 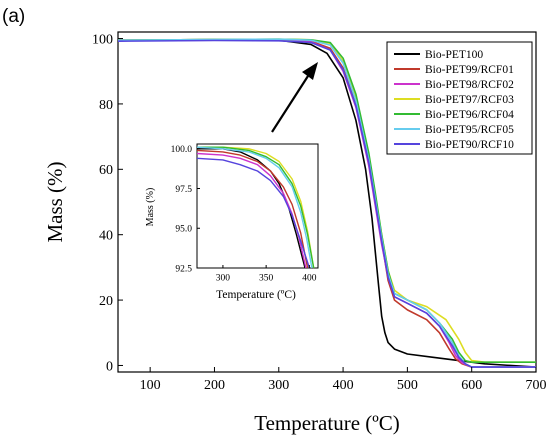 What do you see at coordinates (469, 115) in the screenshot?
I see `legend-label-bio-pet96-rcf04: Bio-PET96/RCF04` at bounding box center [469, 115].